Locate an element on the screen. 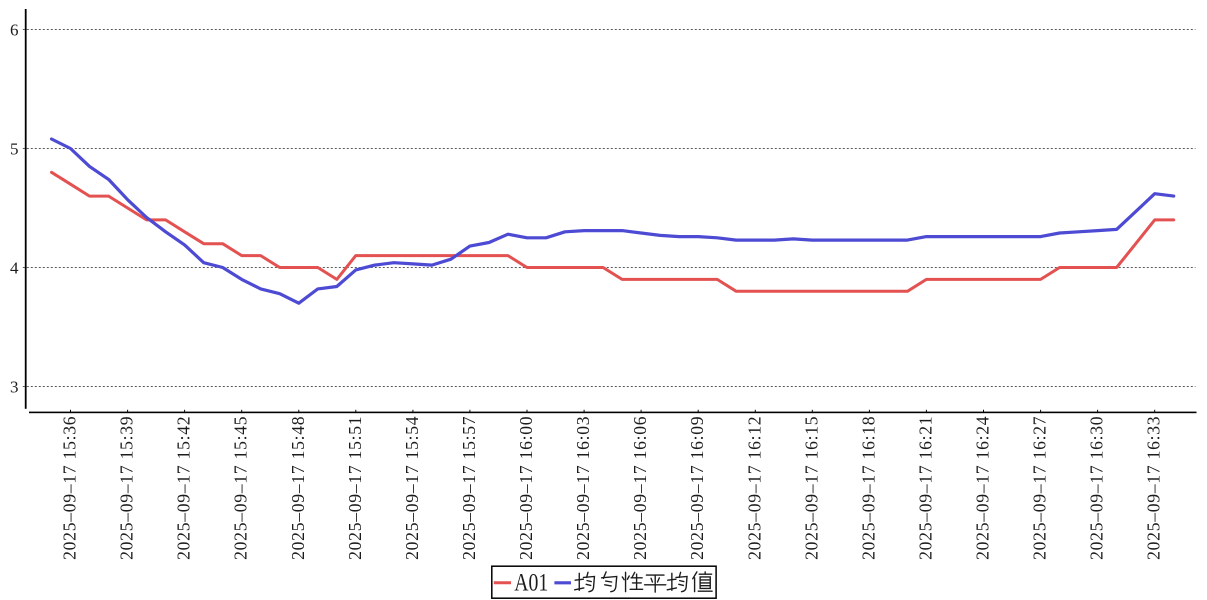 The height and width of the screenshot is (600, 1207). svg-text: 2025–09–17 16:30 is located at coordinates (1097, 488).